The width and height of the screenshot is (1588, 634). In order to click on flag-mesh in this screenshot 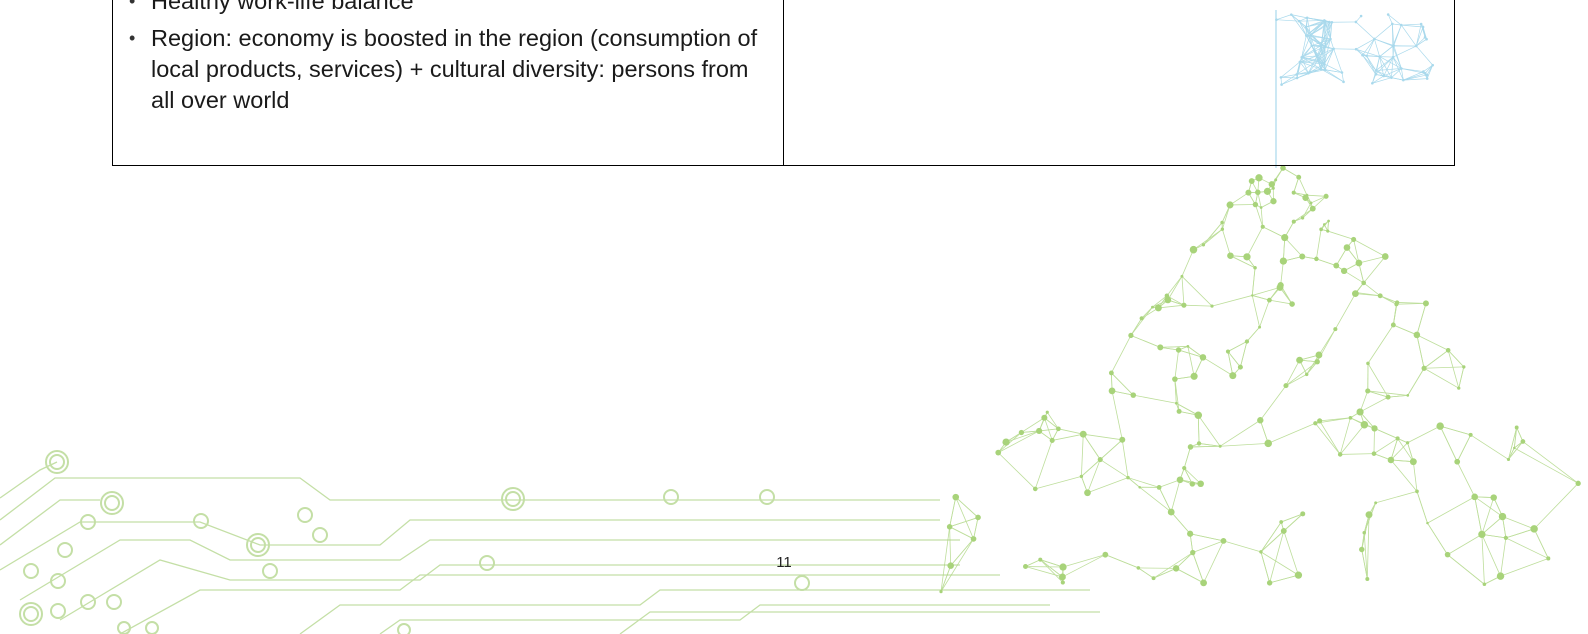, I will do `click(1355, 49)`.